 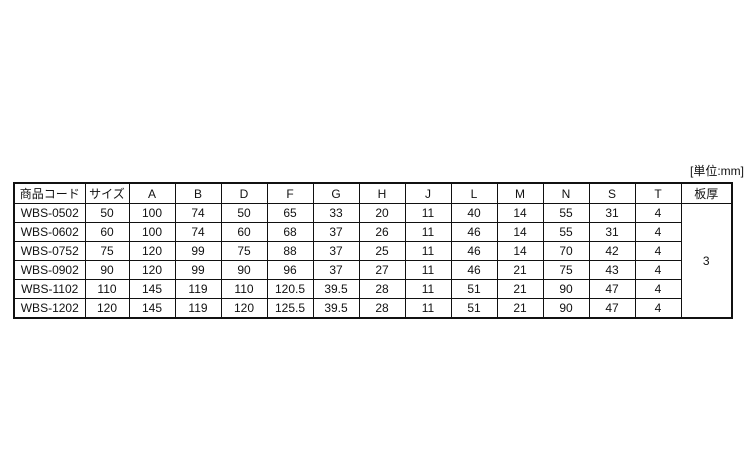 What do you see at coordinates (566, 193) in the screenshot?
I see `header-n: N` at bounding box center [566, 193].